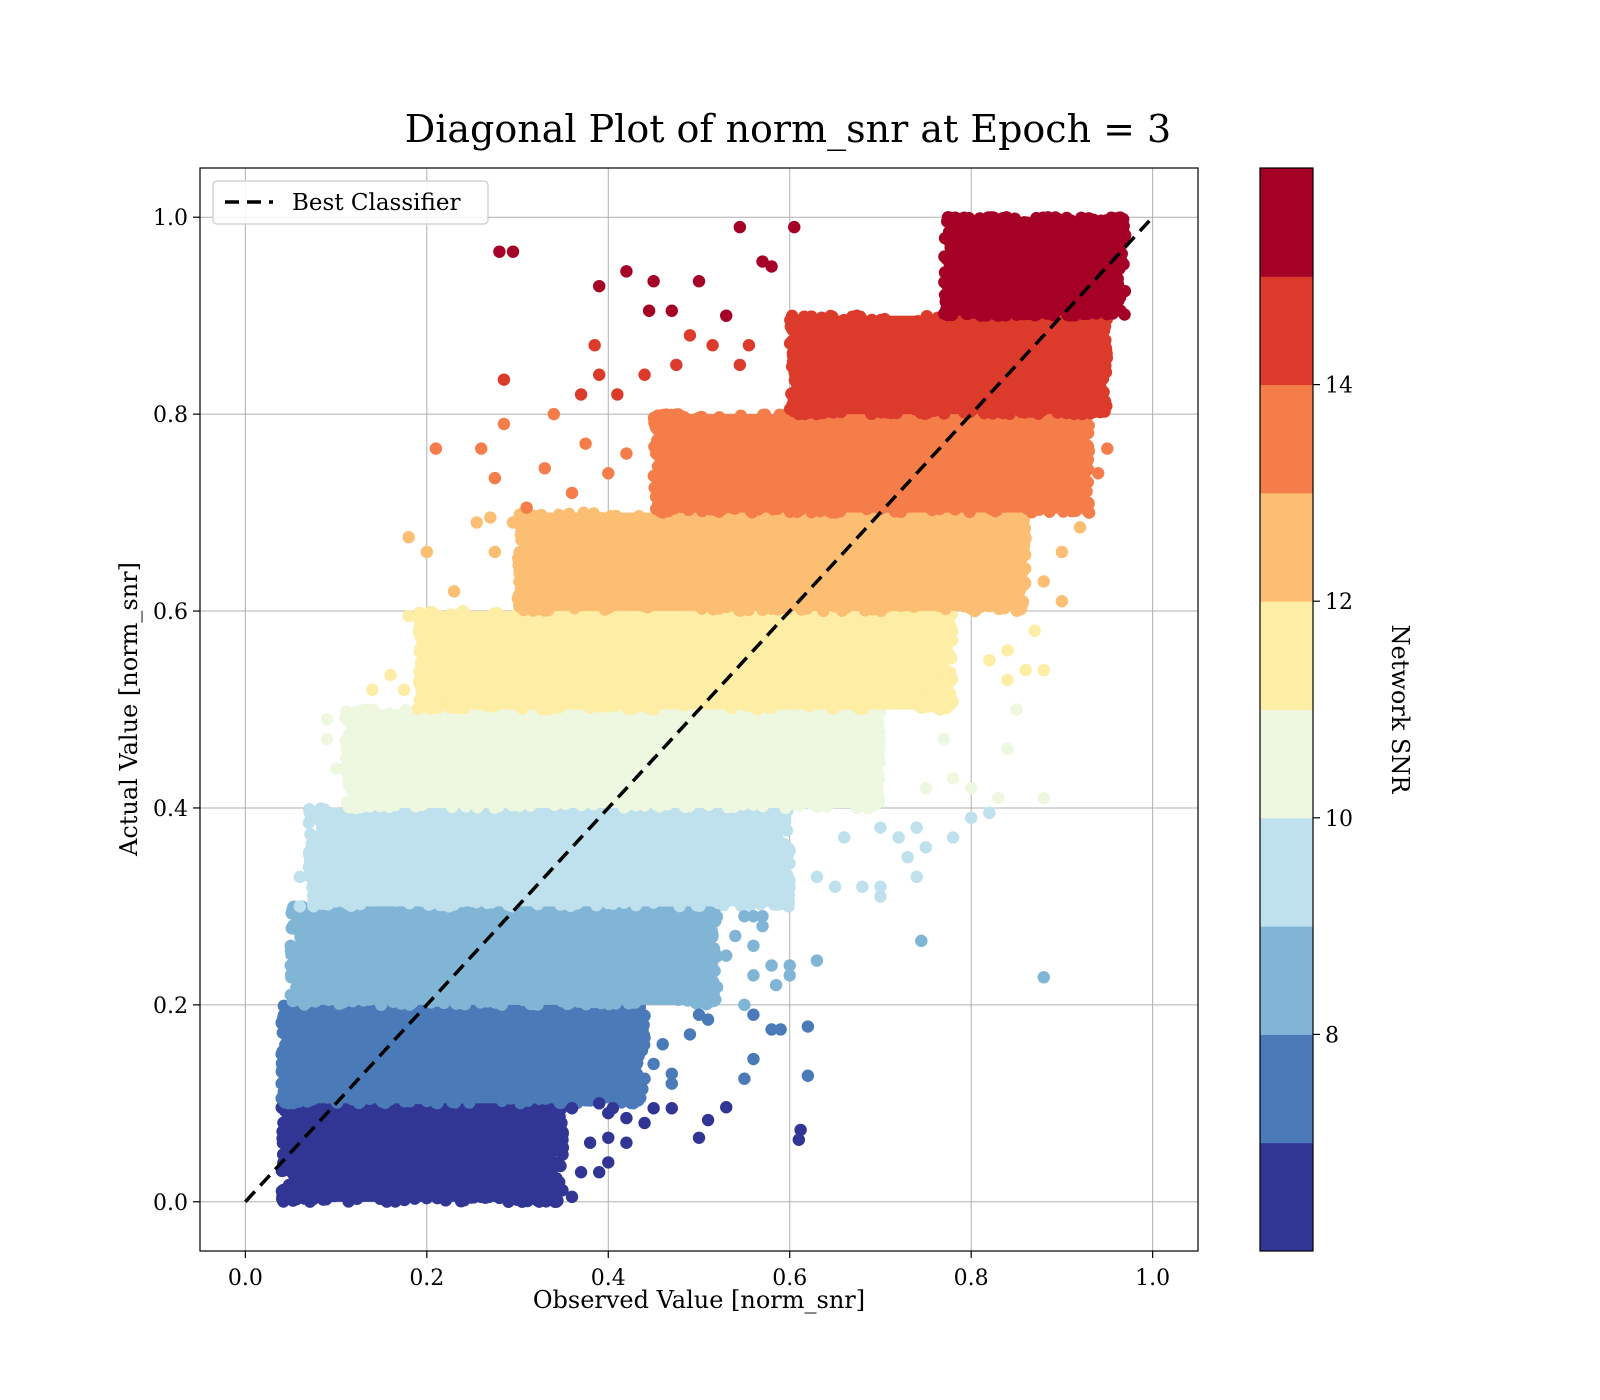 Image resolution: width=1600 pixels, height=1400 pixels. Describe the element at coordinates (170, 1006) in the screenshot. I see `y-tick-label: 0.2` at that location.